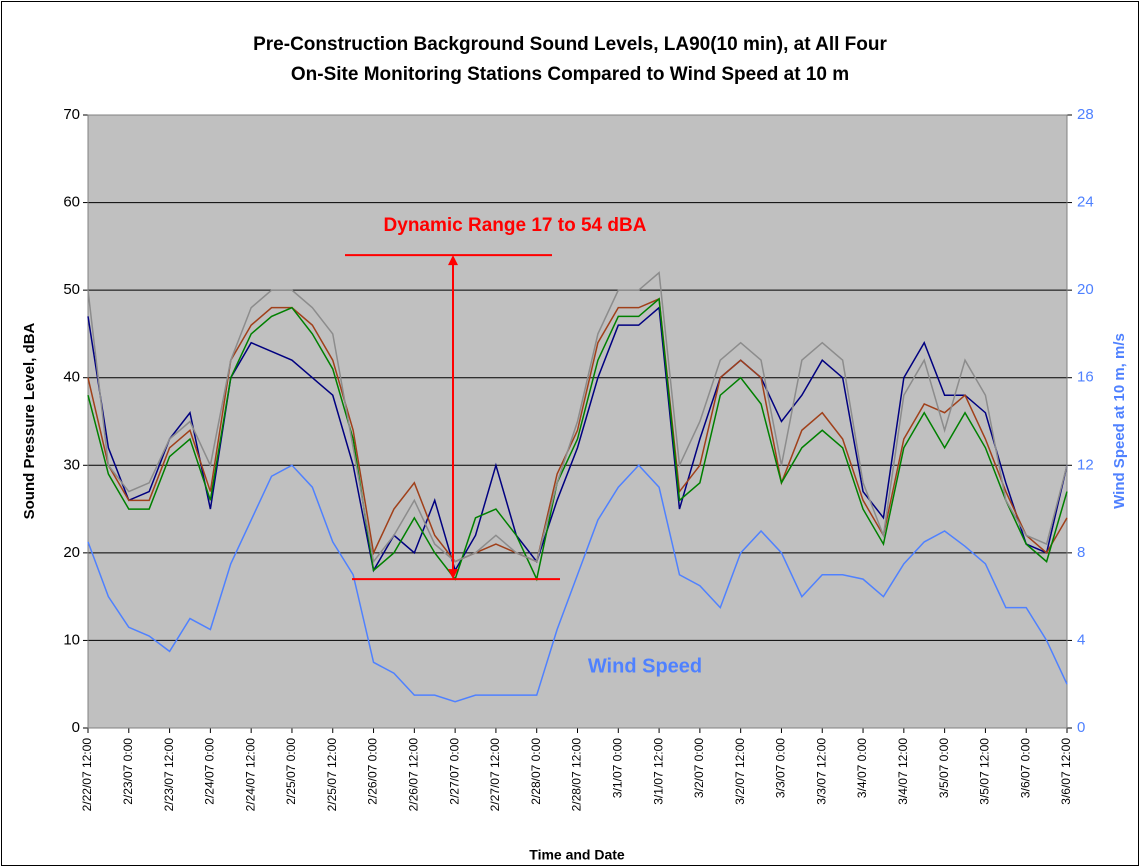 This screenshot has height=867, width=1140. Describe the element at coordinates (781, 768) in the screenshot. I see `x-tick-label: 3/3/07 0:00` at that location.